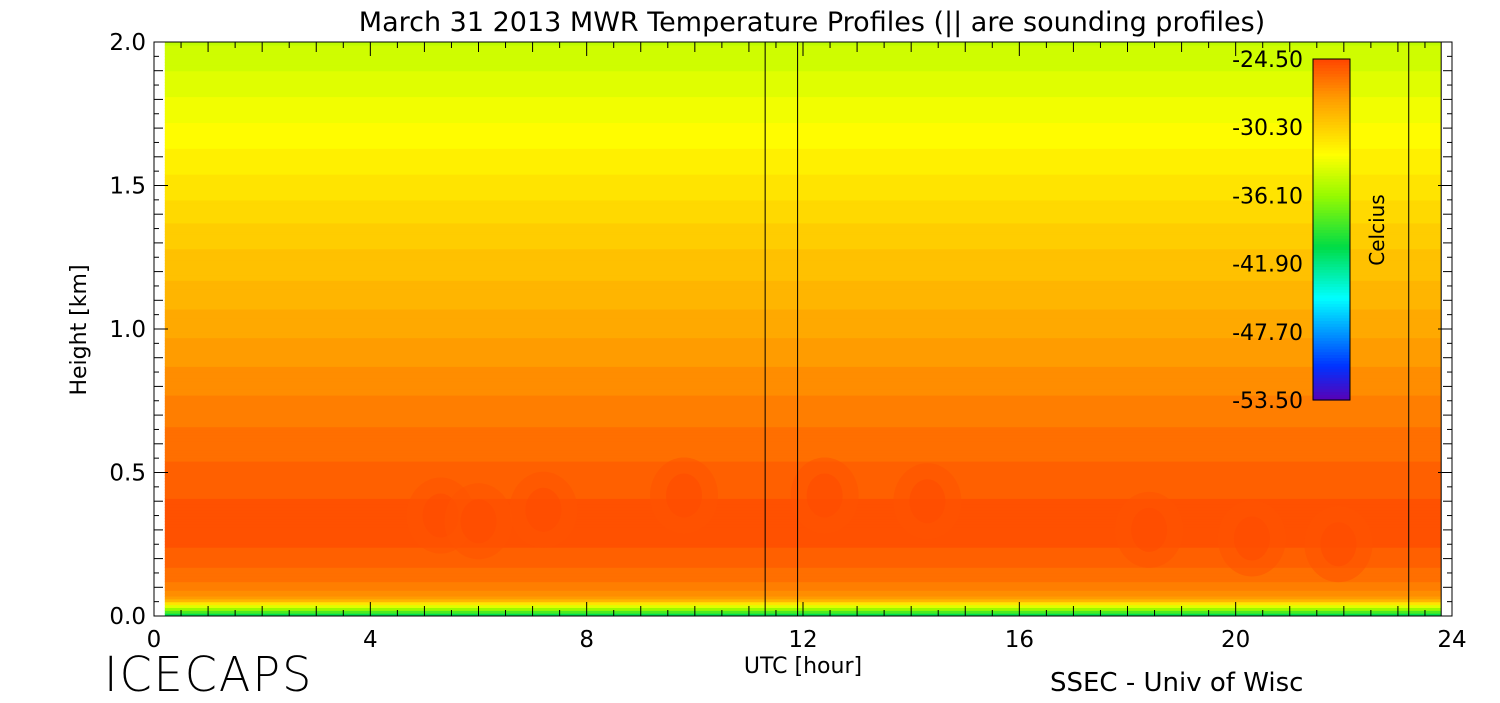 The width and height of the screenshot is (1500, 703). I want to click on y-tick-label: 1.0, so click(127, 330).